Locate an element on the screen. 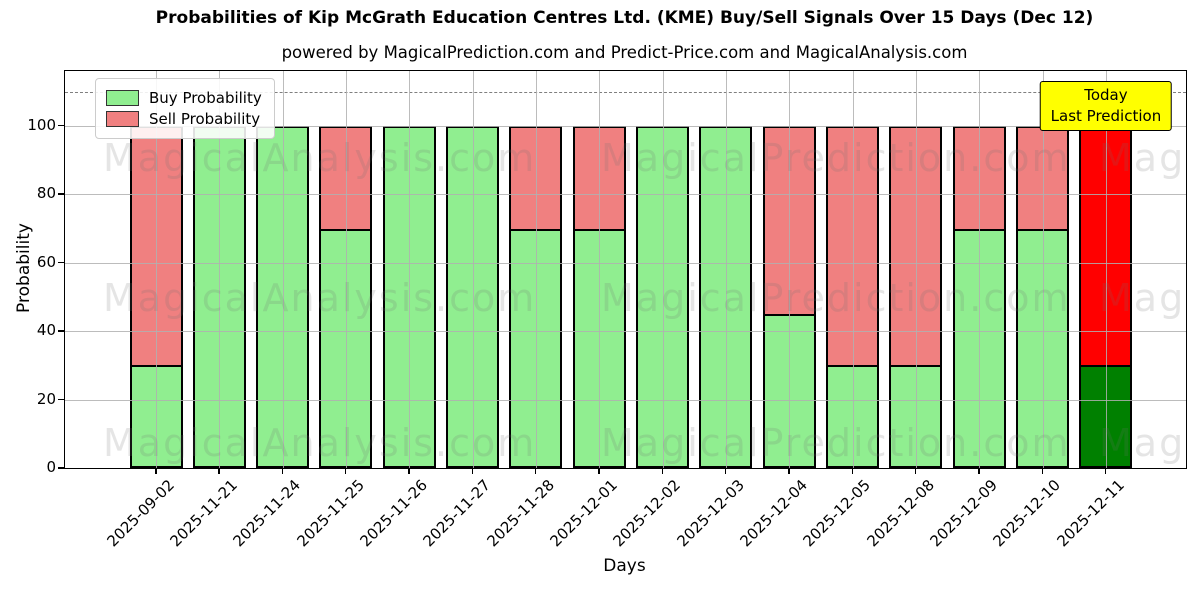  x-tick-label: 2025-12-11 is located at coordinates (1090, 513).